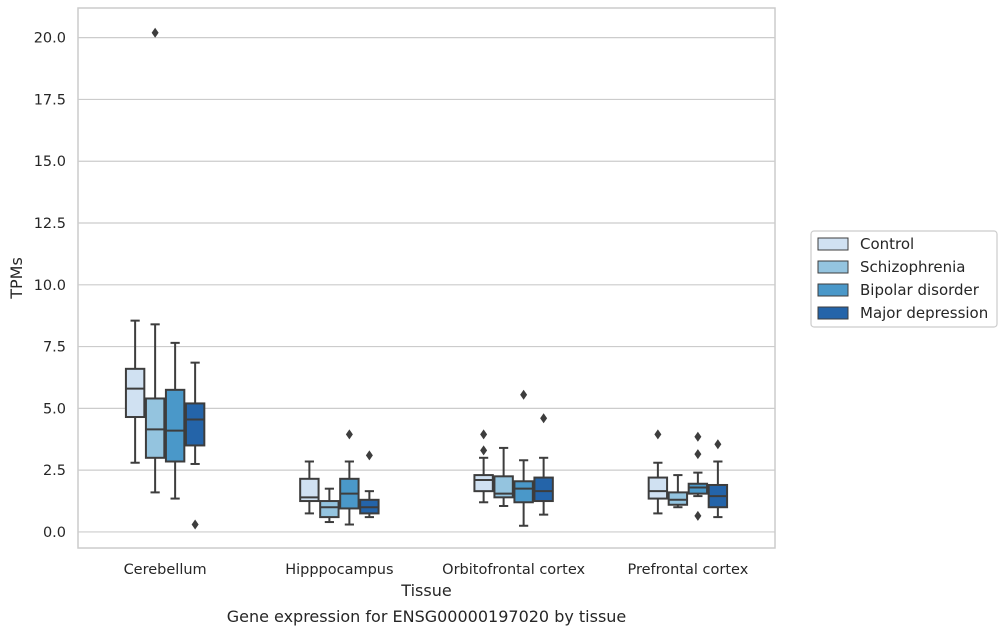  I want to click on y-tick-labels: 0.0 2.5 5.0 7.5 10.0 12.5 15.0 17.5 20.0, so click(50, 286).